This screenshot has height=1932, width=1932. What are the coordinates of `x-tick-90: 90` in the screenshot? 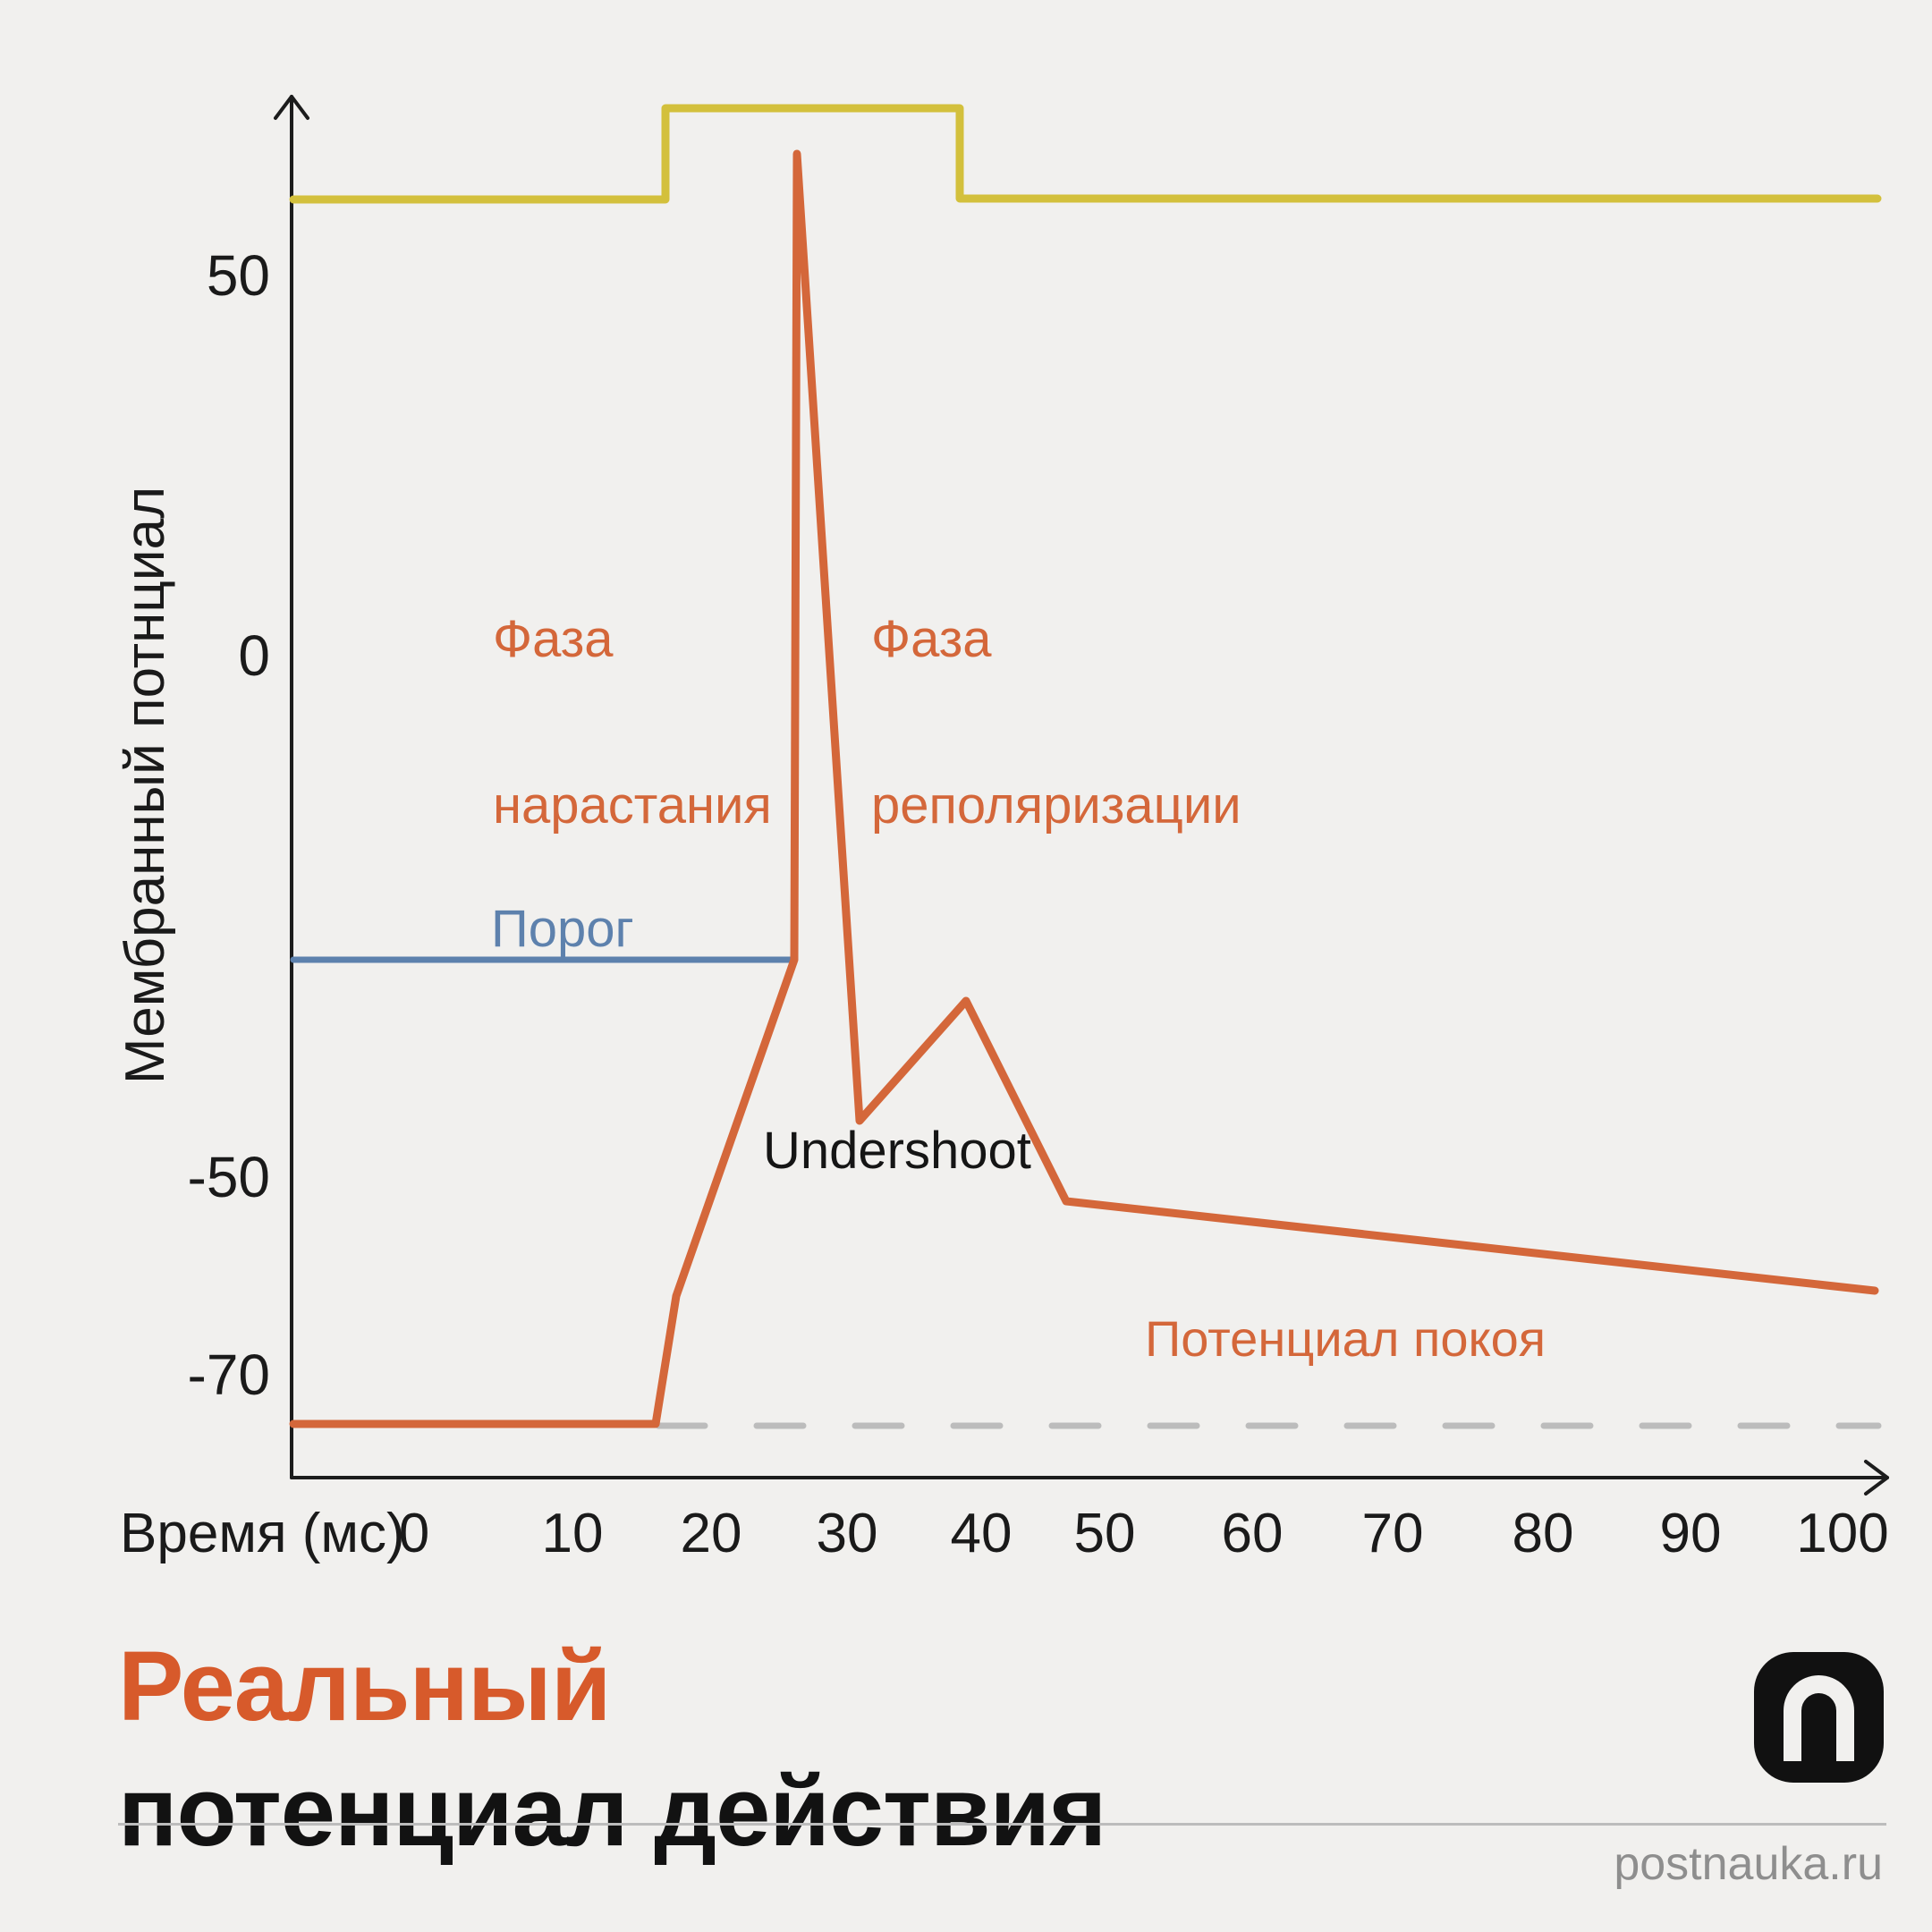 It's located at (1690, 1533).